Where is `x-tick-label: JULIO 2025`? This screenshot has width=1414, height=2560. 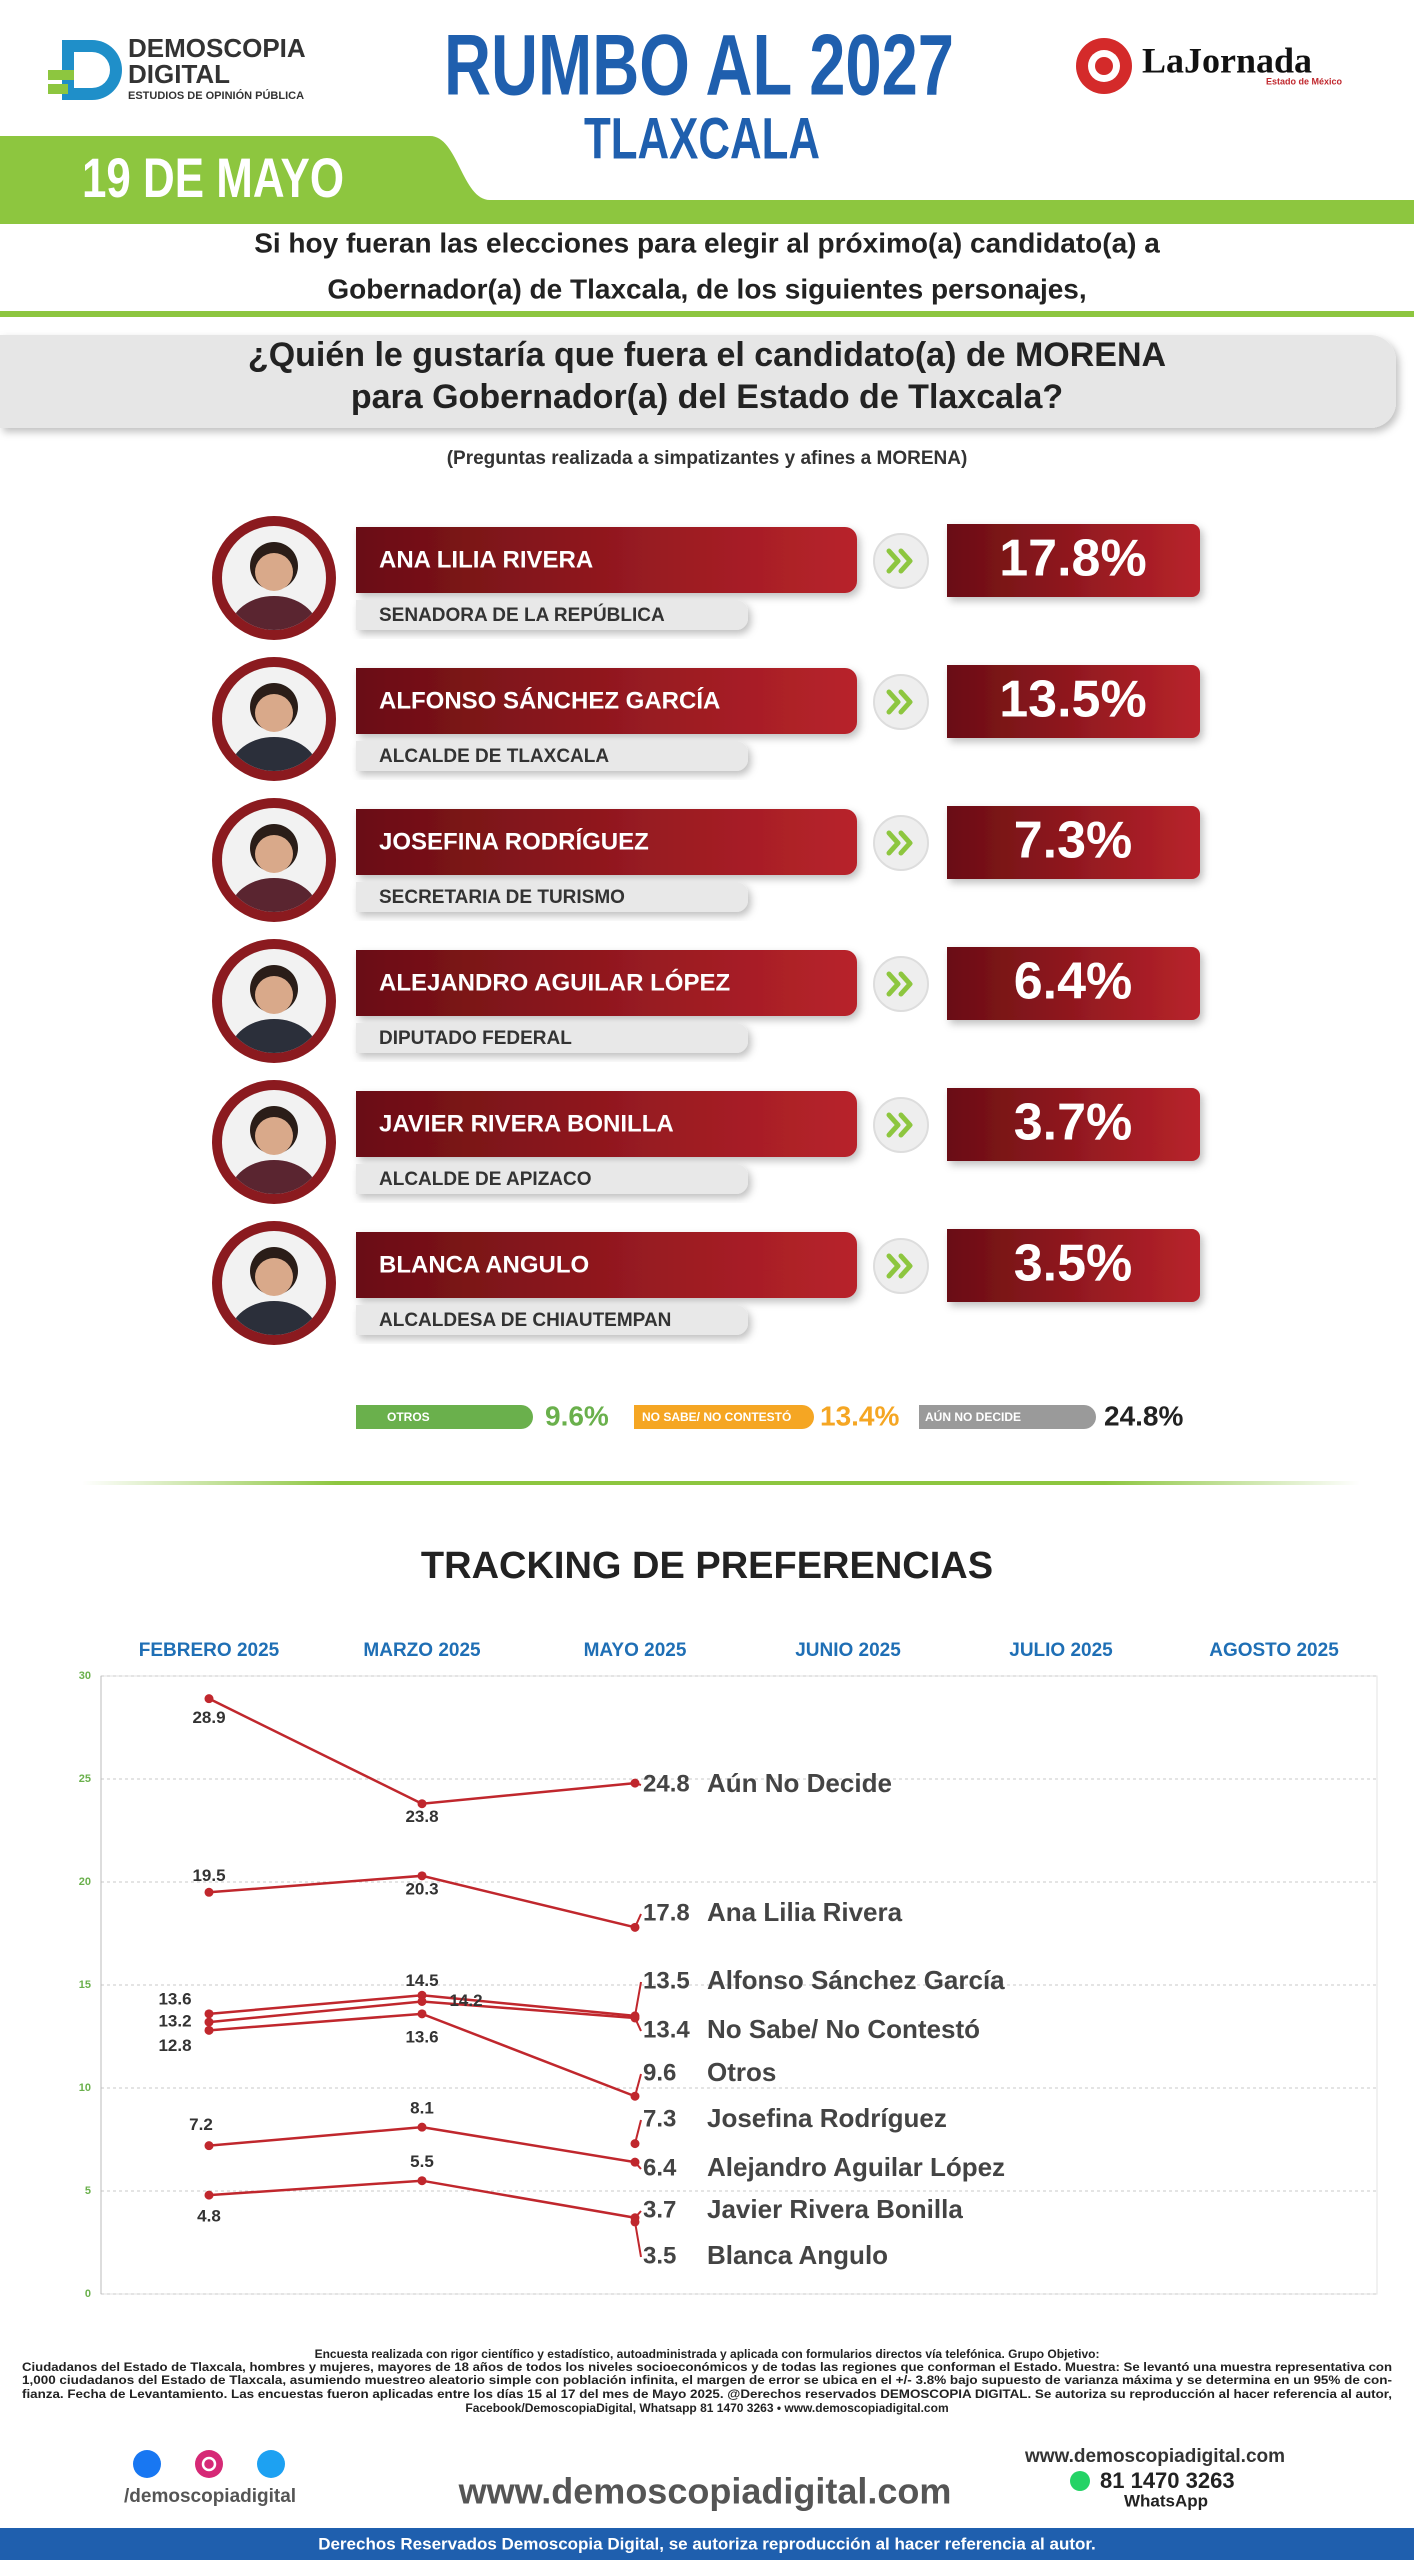
x-tick-label: JULIO 2025 is located at coordinates (1061, 1650).